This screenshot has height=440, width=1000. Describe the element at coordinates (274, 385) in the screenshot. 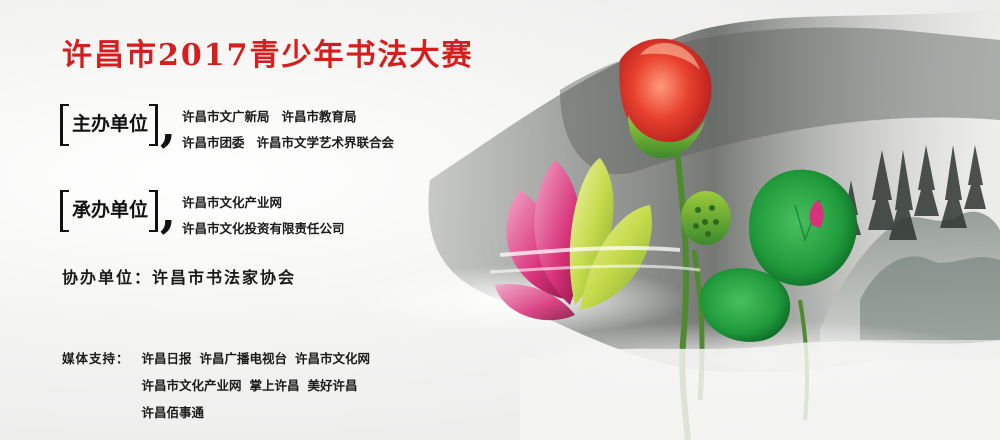

I see `media-name: 掌上许昌` at that location.